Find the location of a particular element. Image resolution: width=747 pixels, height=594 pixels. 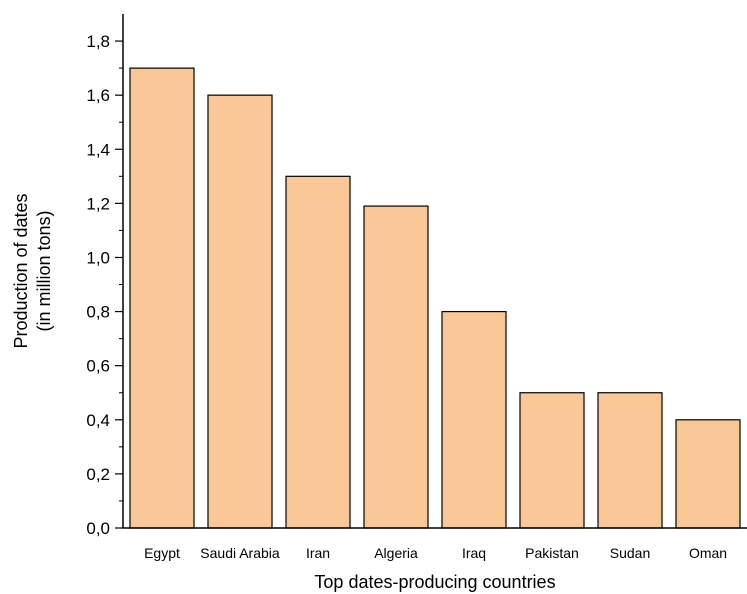

x-tick-label: Pakistan is located at coordinates (552, 553).